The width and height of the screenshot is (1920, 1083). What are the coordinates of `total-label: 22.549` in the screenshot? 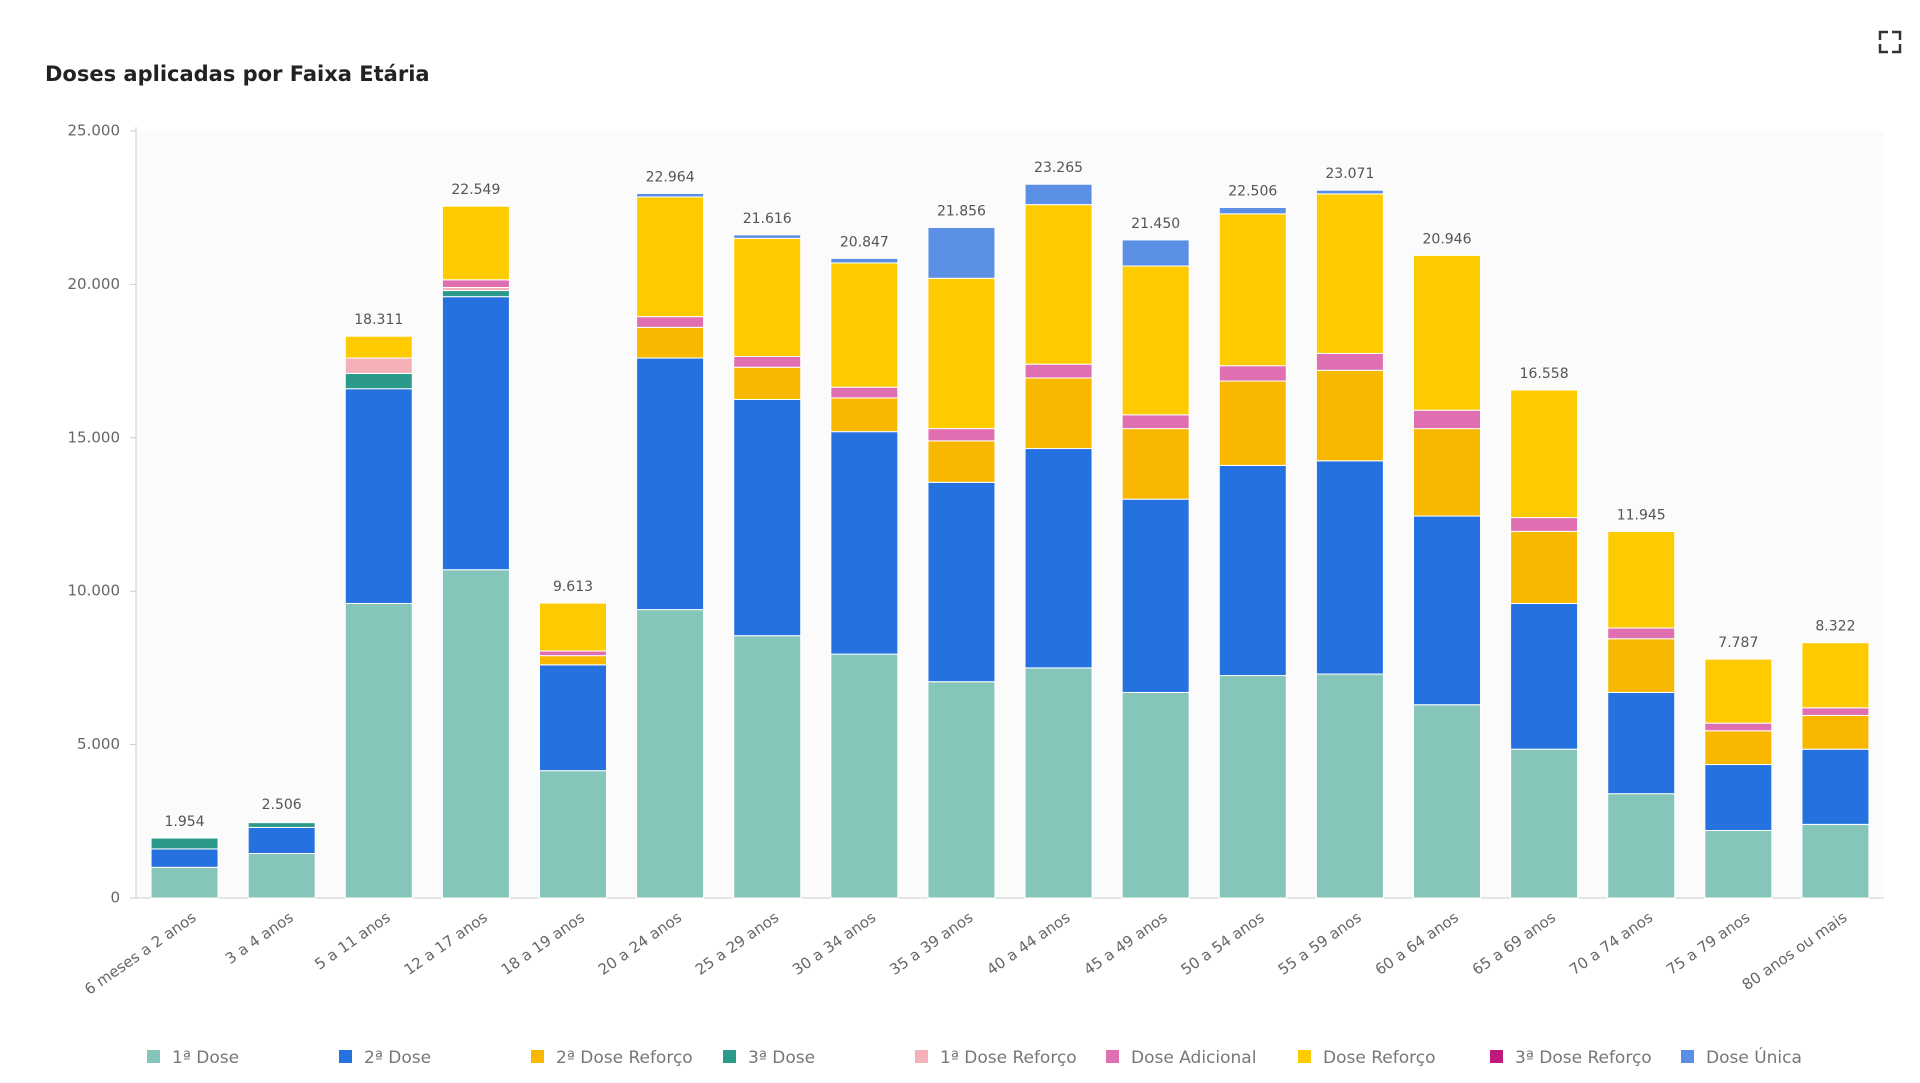 It's located at (475, 190).